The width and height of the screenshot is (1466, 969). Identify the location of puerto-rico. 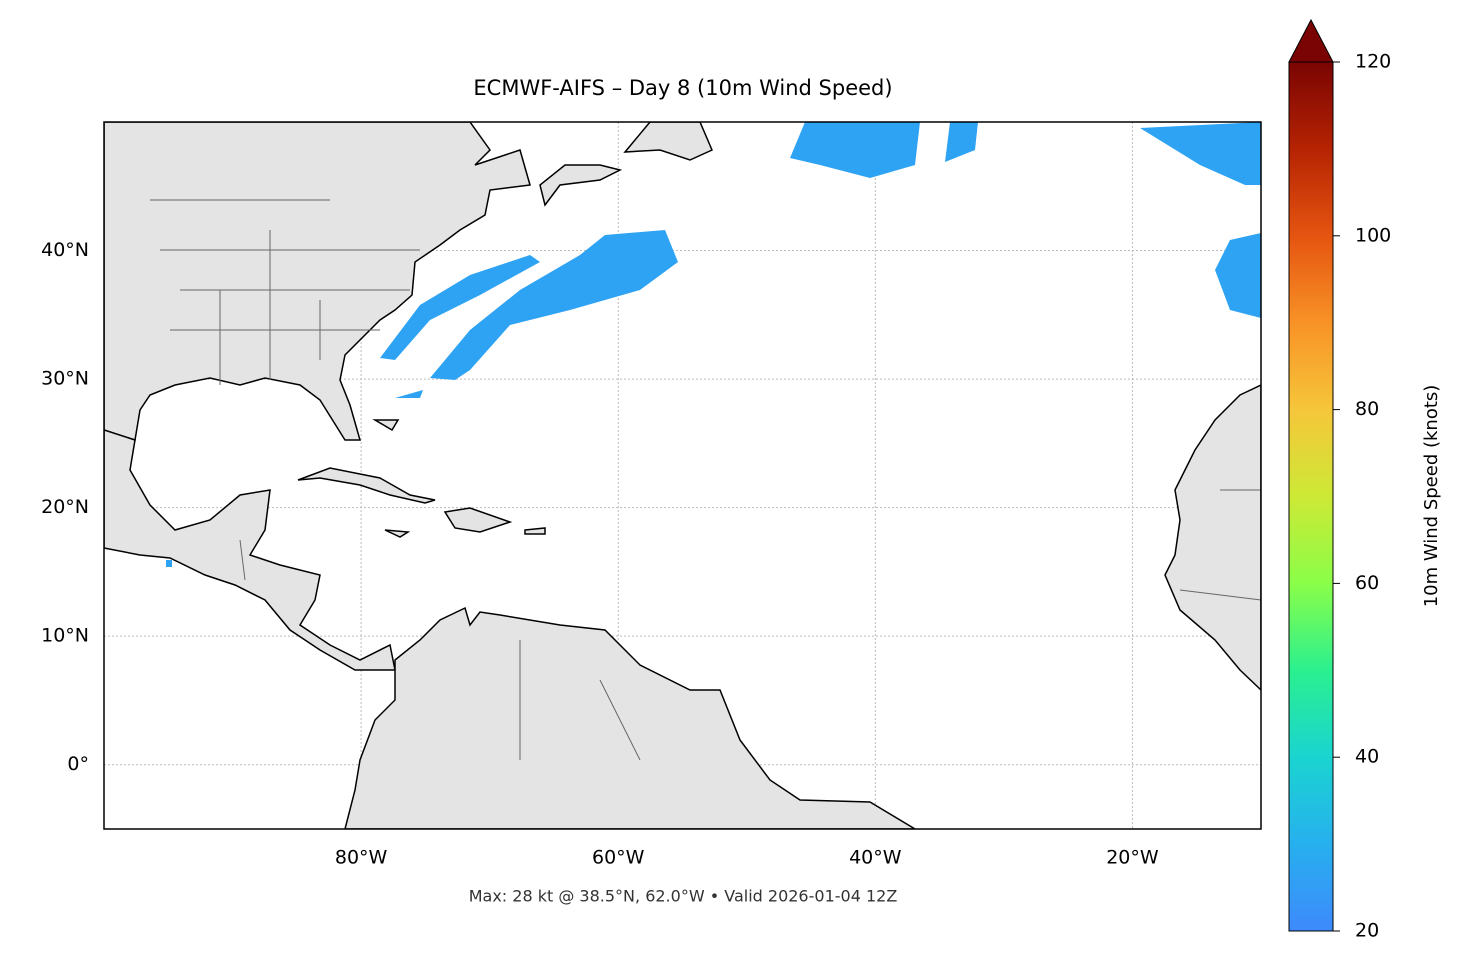
(535, 531).